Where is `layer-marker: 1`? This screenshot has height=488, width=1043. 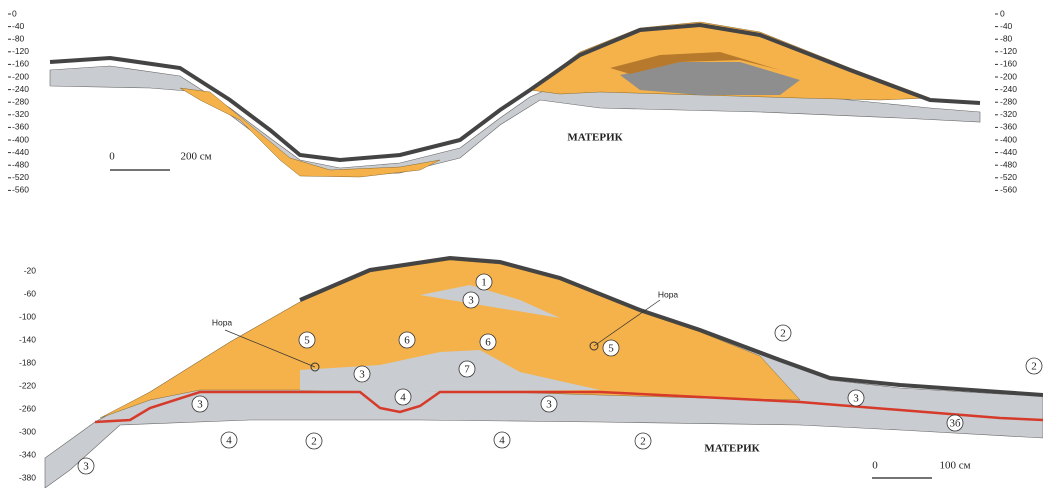 layer-marker: 1 is located at coordinates (484, 283).